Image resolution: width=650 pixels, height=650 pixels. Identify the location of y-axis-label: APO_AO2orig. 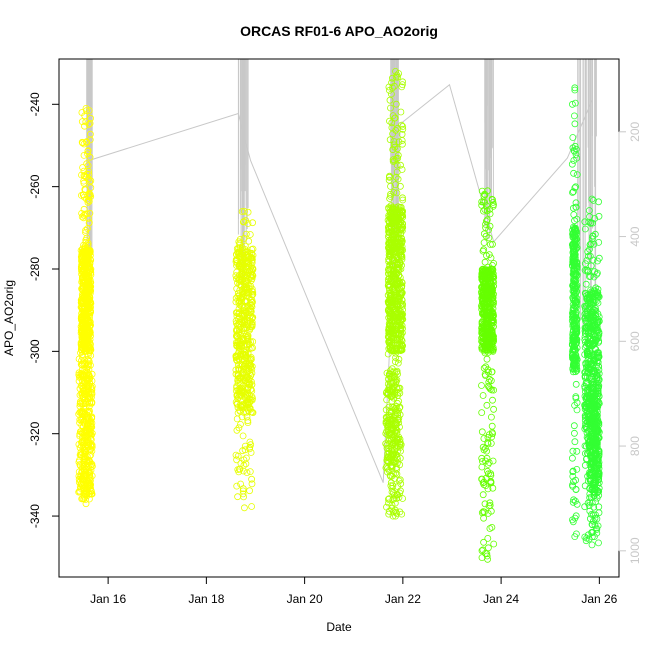
(9, 318).